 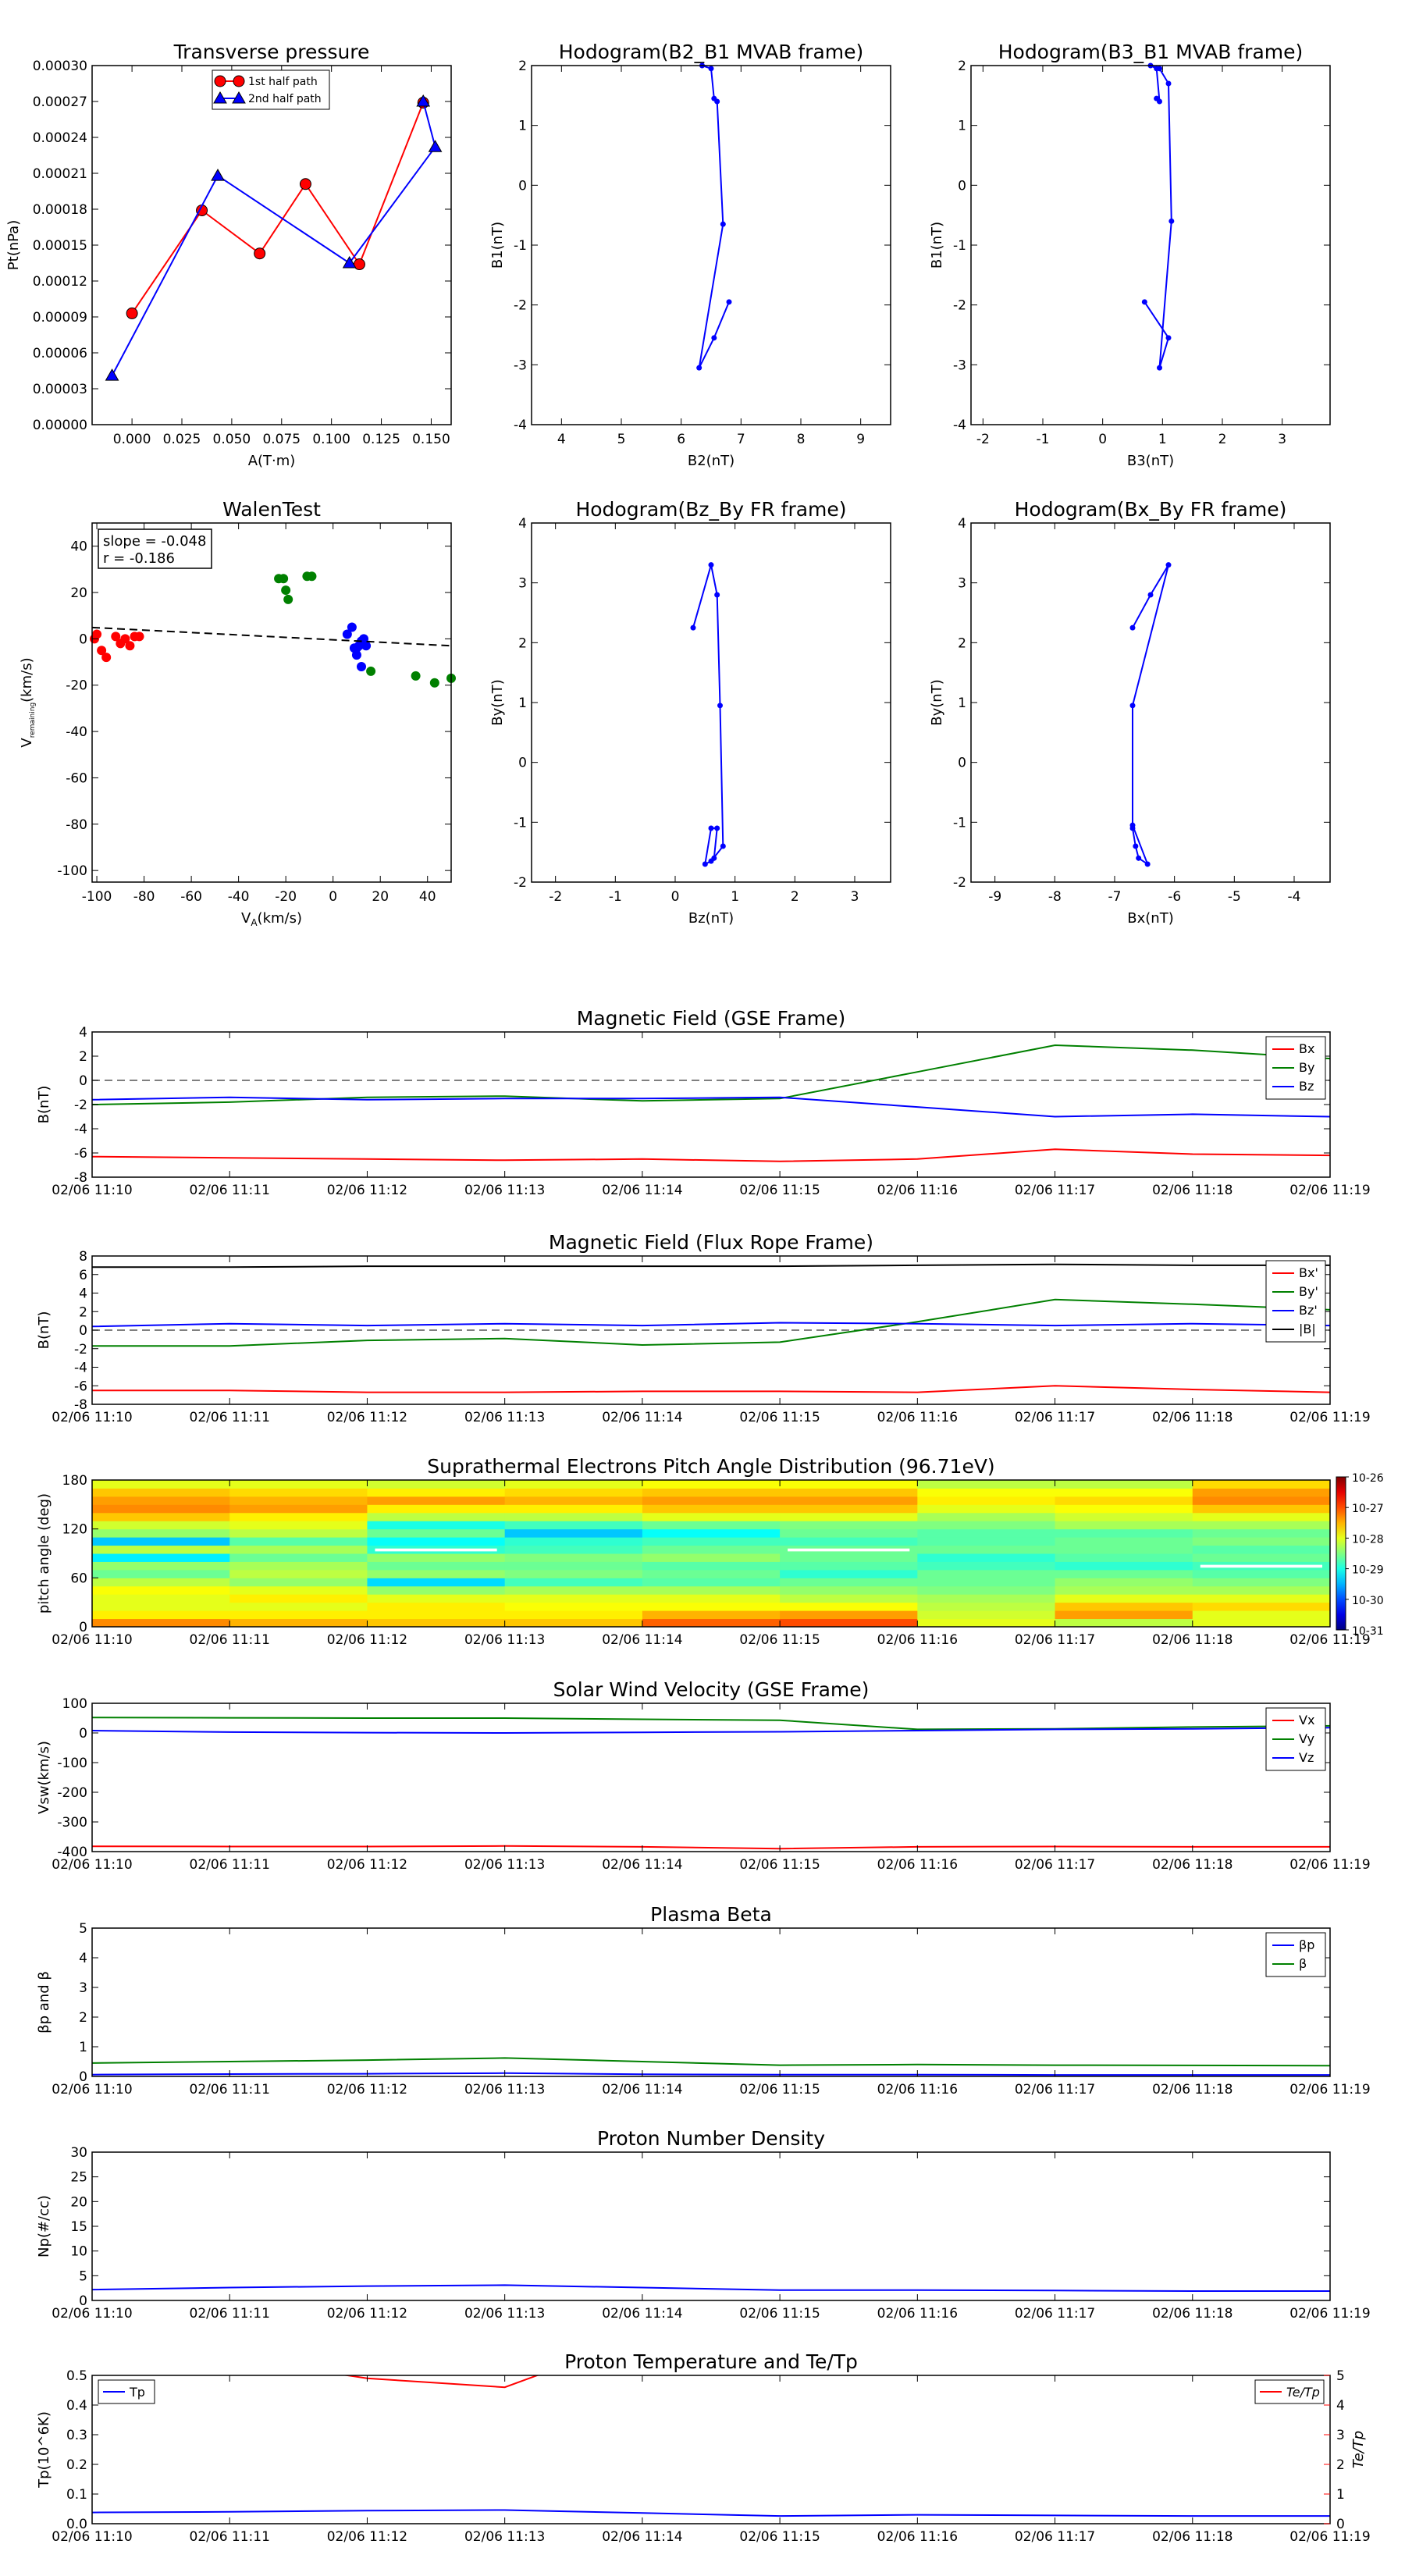 I want to click on y-tick-label: 0.00006, so click(x=60, y=353).